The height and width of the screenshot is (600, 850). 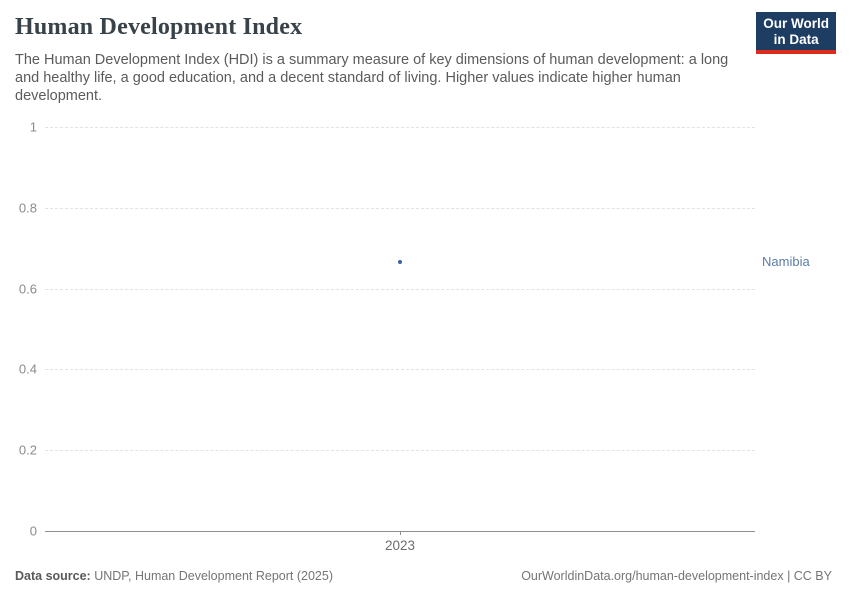 What do you see at coordinates (400, 262) in the screenshot?
I see `data-point-namibia` at bounding box center [400, 262].